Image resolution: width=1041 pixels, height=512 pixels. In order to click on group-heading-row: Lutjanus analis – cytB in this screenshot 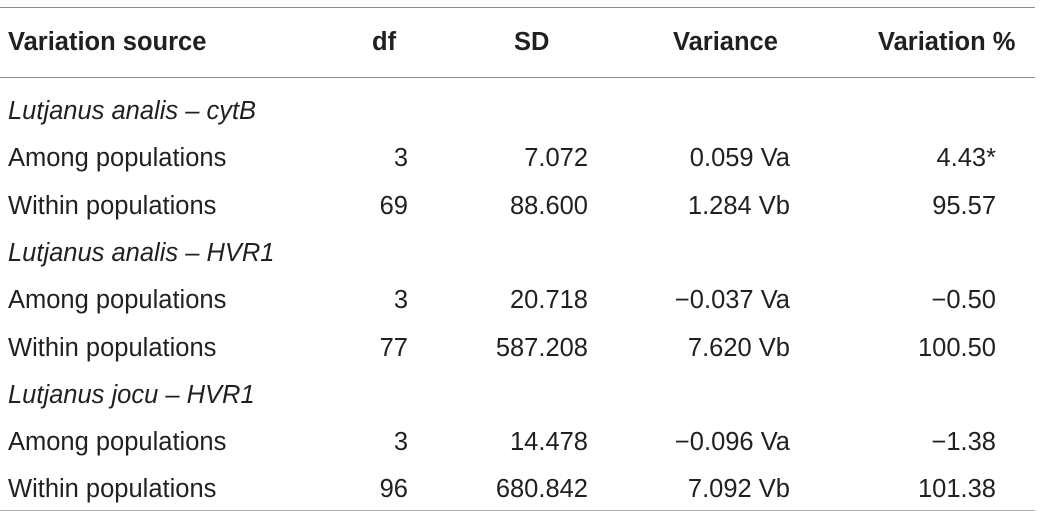, I will do `click(520, 111)`.